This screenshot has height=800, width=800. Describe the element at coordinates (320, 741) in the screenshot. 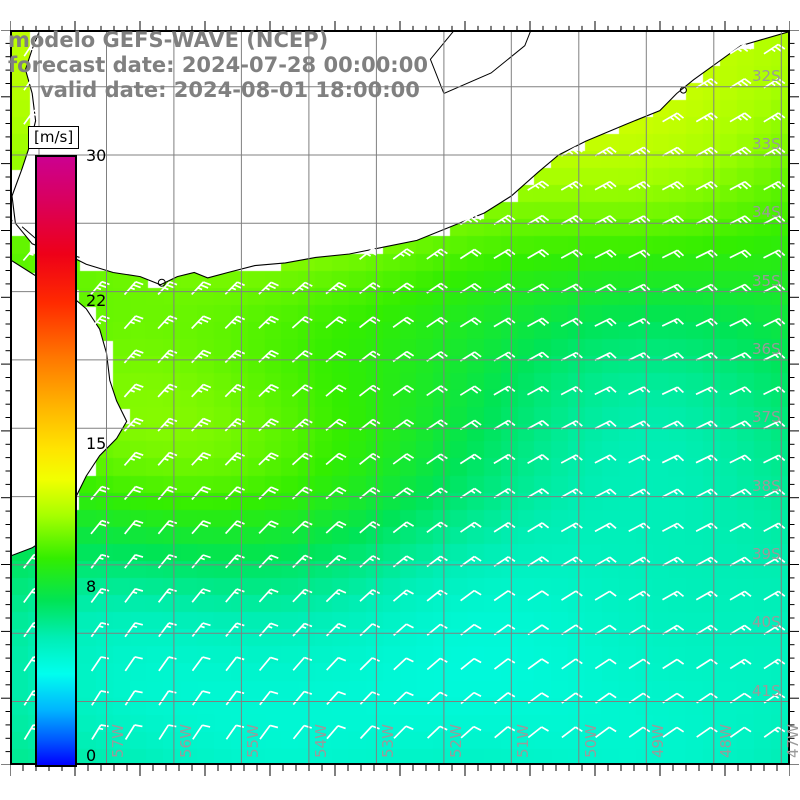

I see `longitude-label: 54W` at that location.